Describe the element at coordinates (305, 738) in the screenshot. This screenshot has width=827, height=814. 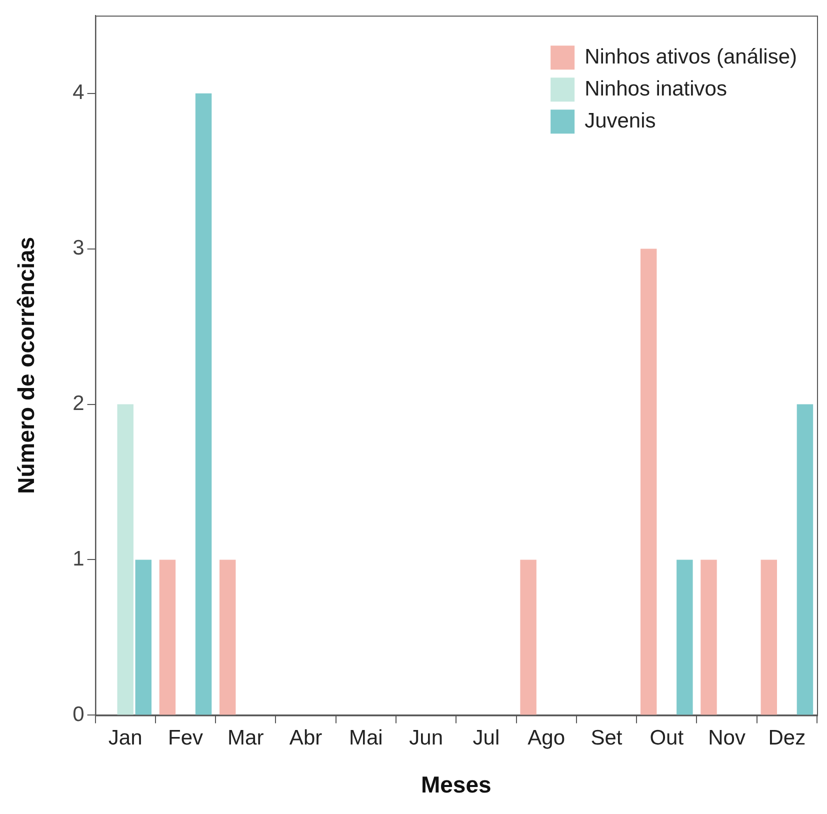
I see `x-tick-label: Abr` at that location.